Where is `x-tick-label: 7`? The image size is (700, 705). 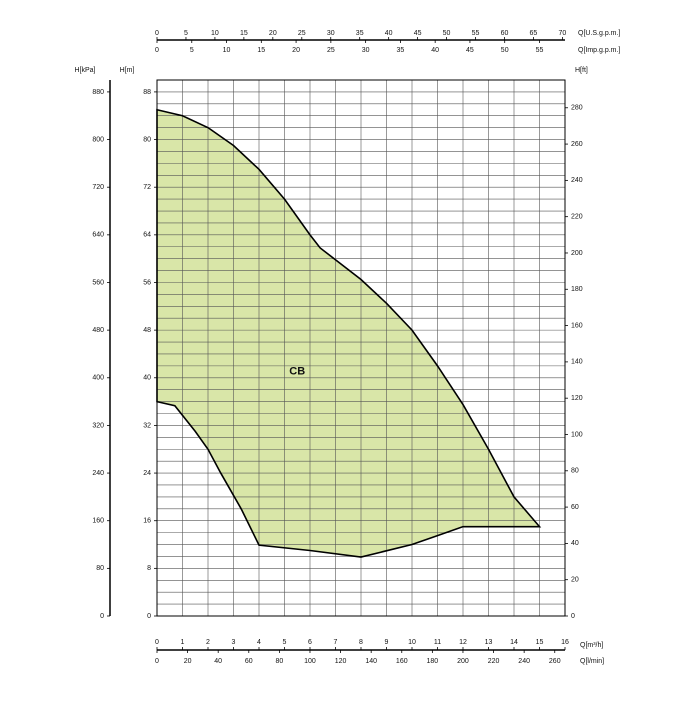 x-tick-label: 7 is located at coordinates (336, 642).